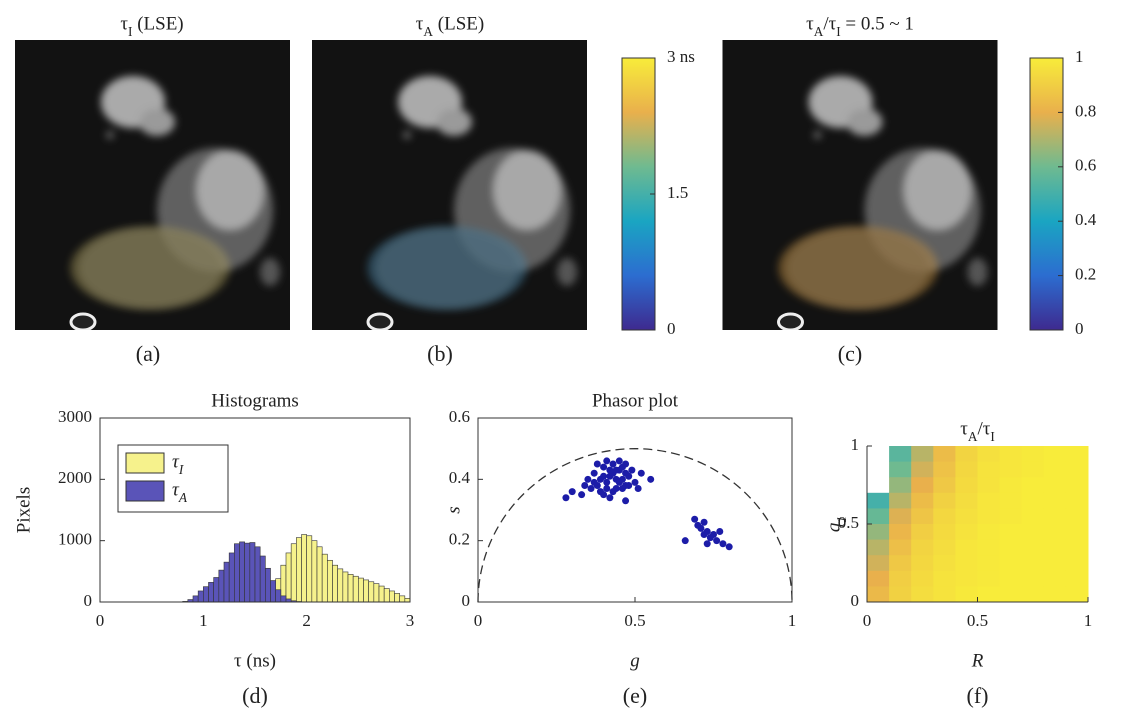  Describe the element at coordinates (449, 185) in the screenshot. I see `image-b` at that location.